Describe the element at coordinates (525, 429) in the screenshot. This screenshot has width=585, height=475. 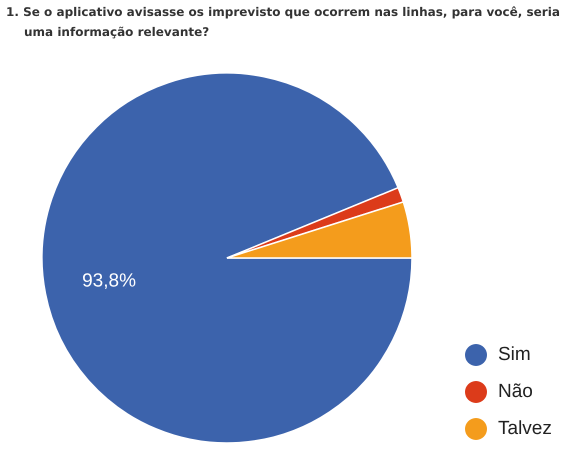
I see `legend-label: Talvez` at that location.